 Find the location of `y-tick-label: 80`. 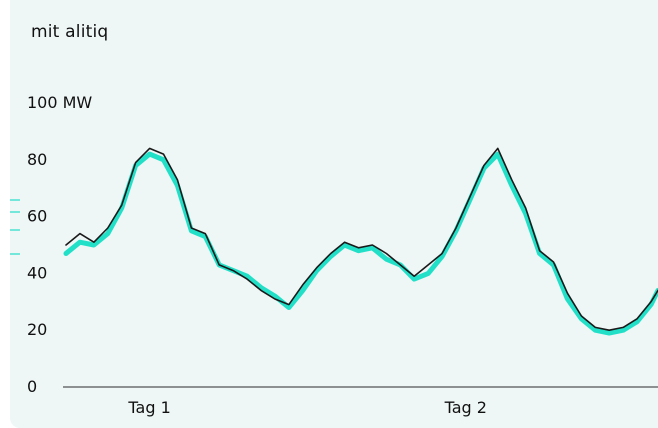

y-tick-label: 80 is located at coordinates (37, 159).